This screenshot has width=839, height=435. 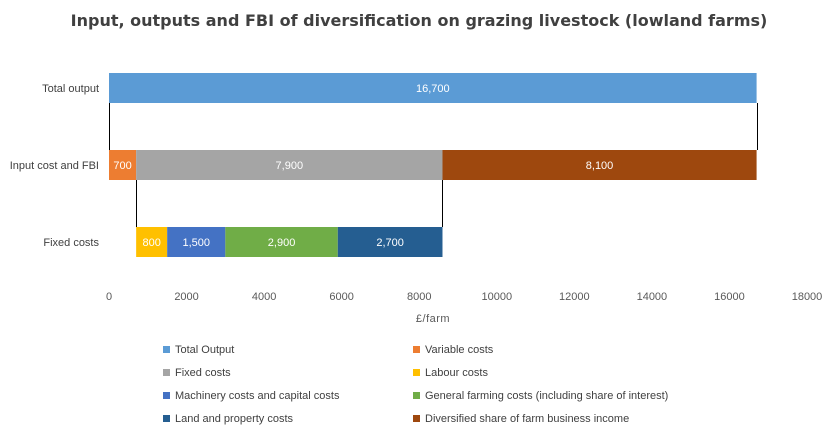 I want to click on bar-machinery-costs-and-capital-costs-fixed-costs, so click(x=196, y=242).